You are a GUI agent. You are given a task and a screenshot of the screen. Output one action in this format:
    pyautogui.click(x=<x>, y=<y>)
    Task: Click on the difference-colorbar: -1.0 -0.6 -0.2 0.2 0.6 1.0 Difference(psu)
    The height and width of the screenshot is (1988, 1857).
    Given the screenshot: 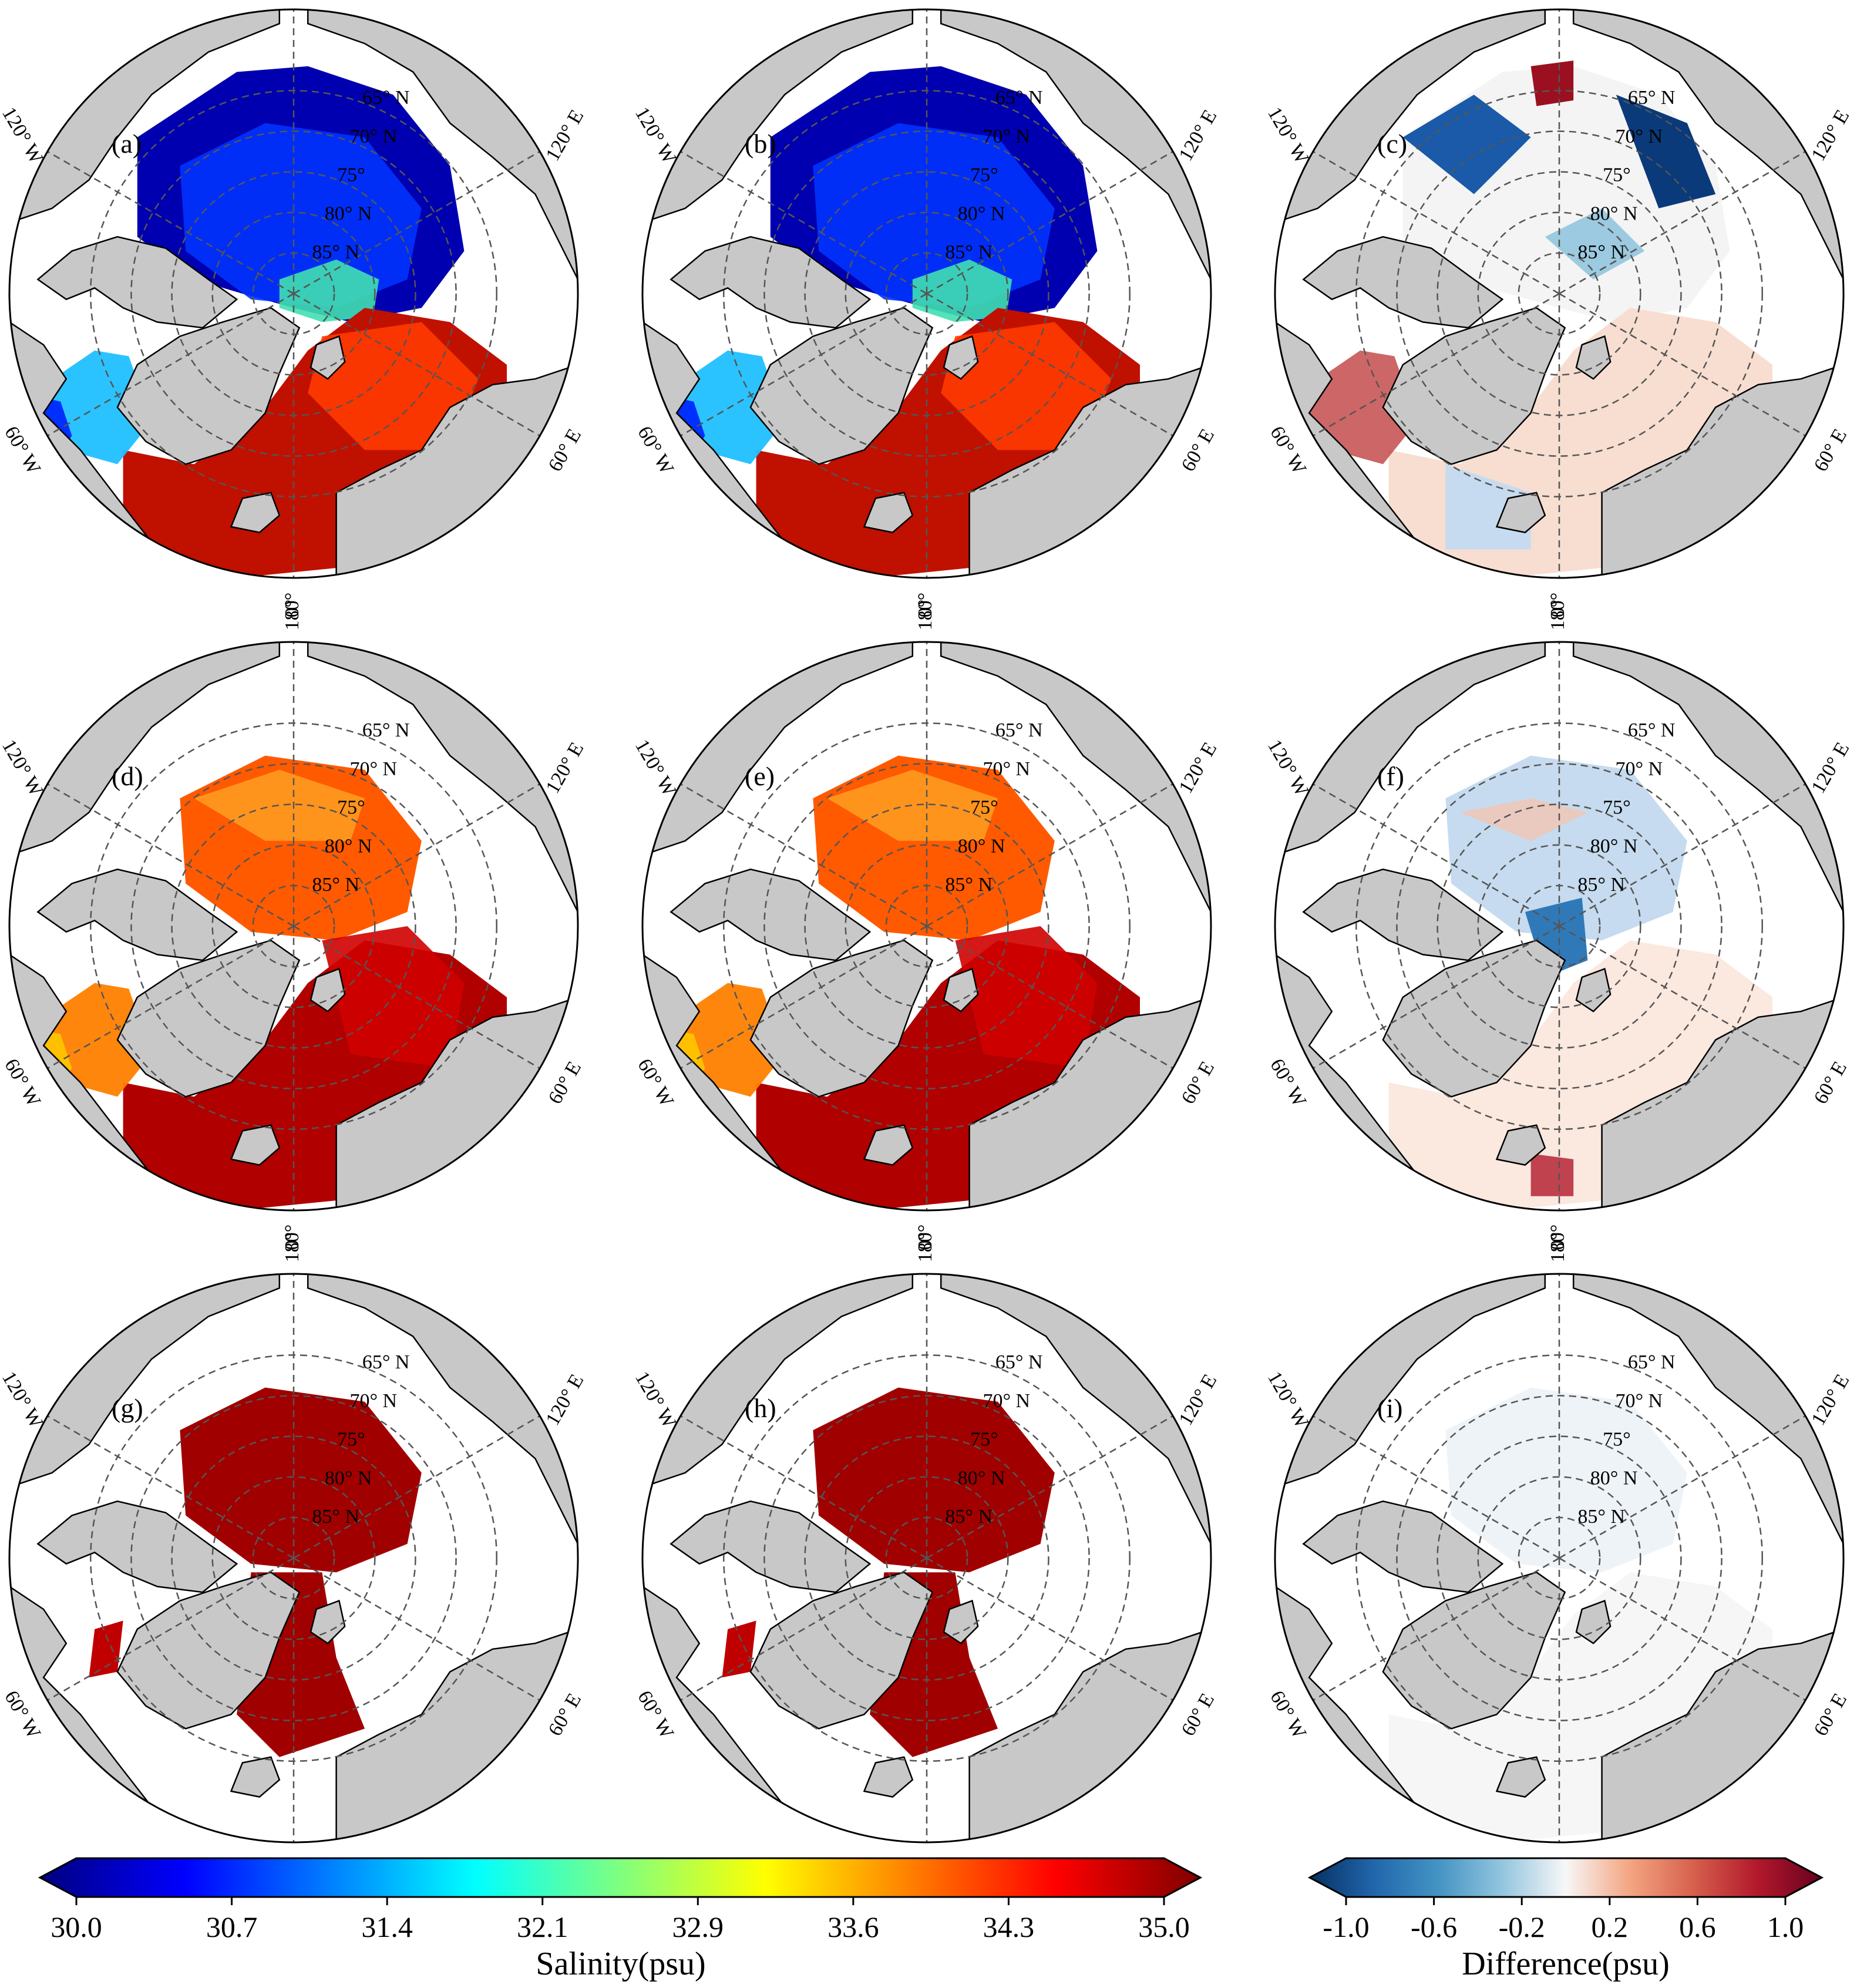 What is the action you would take?
    pyautogui.click(x=1565, y=1919)
    